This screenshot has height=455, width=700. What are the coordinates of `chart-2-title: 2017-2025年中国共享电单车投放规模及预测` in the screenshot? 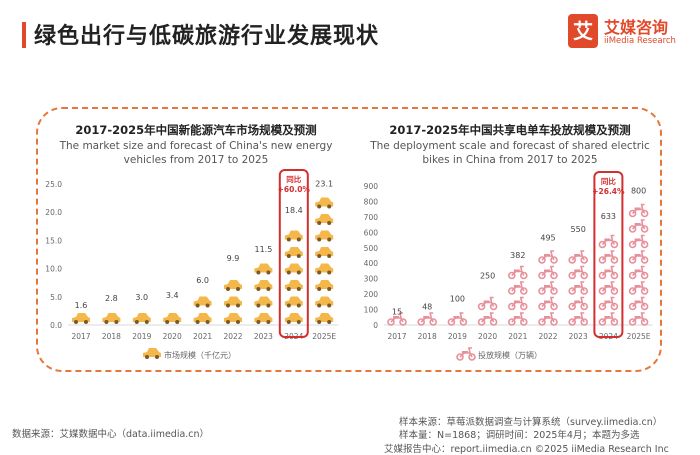 It's located at (510, 130).